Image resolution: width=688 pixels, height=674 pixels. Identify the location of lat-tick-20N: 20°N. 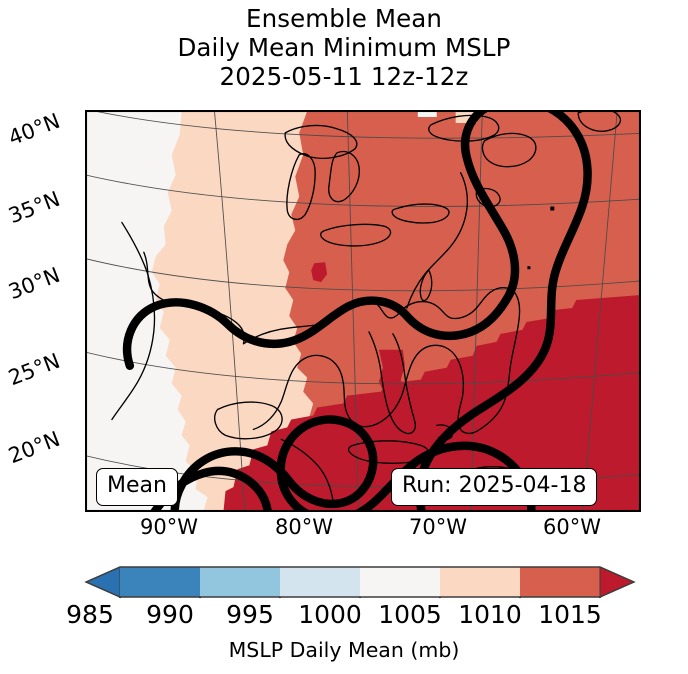
(34, 447).